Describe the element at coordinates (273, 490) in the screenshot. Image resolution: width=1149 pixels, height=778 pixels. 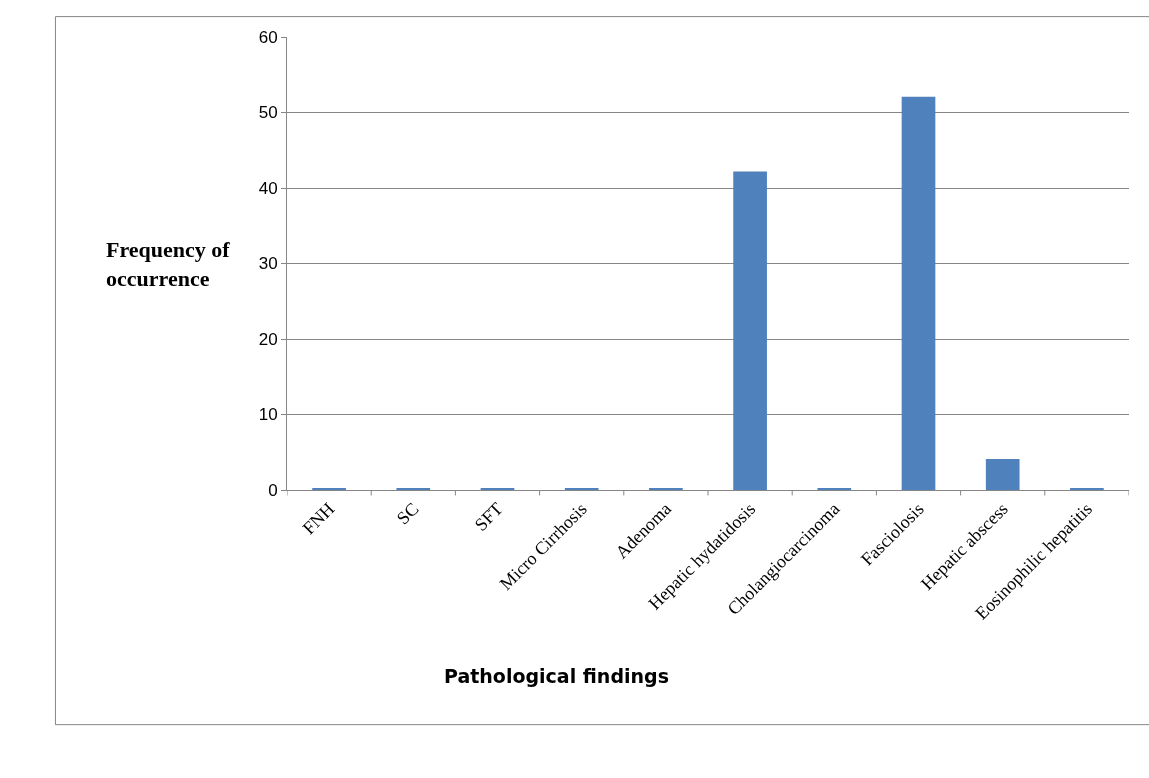
I see `y-tick-label: 0` at that location.